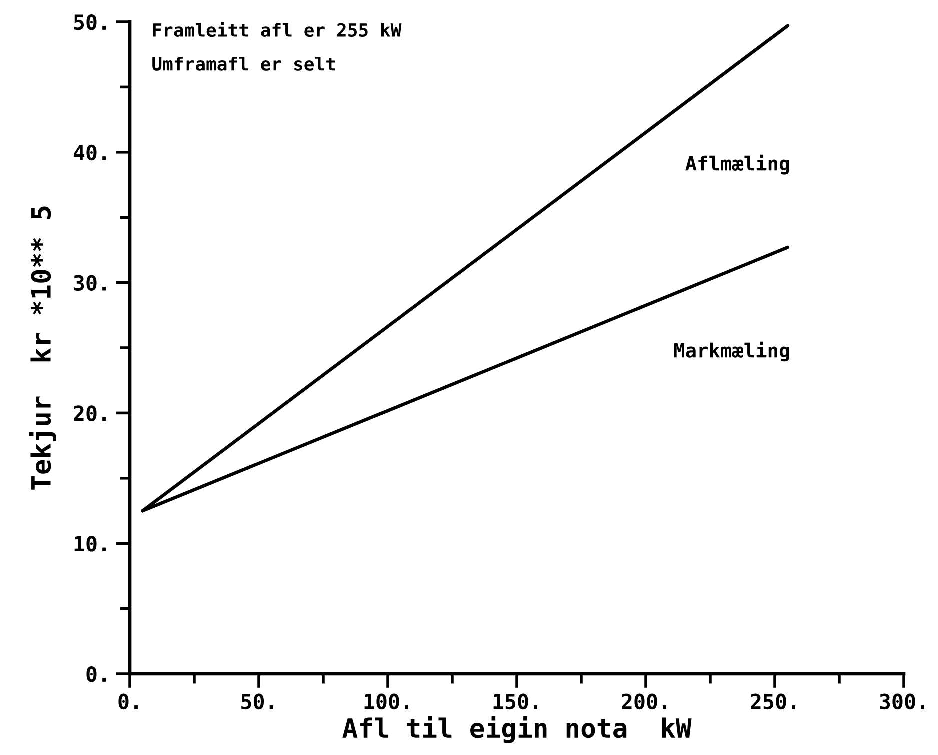 Image resolution: width=938 pixels, height=755 pixels. What do you see at coordinates (277, 30) in the screenshot?
I see `annotation: Framleitt afl er 255 kW` at bounding box center [277, 30].